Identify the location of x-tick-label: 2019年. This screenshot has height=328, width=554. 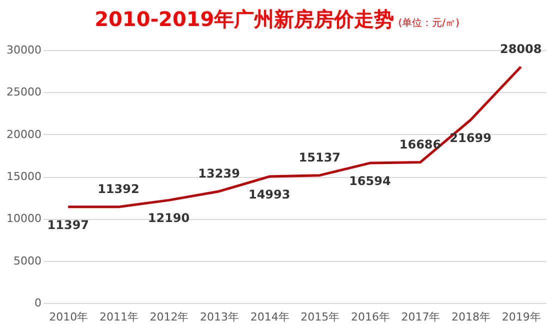
(521, 317).